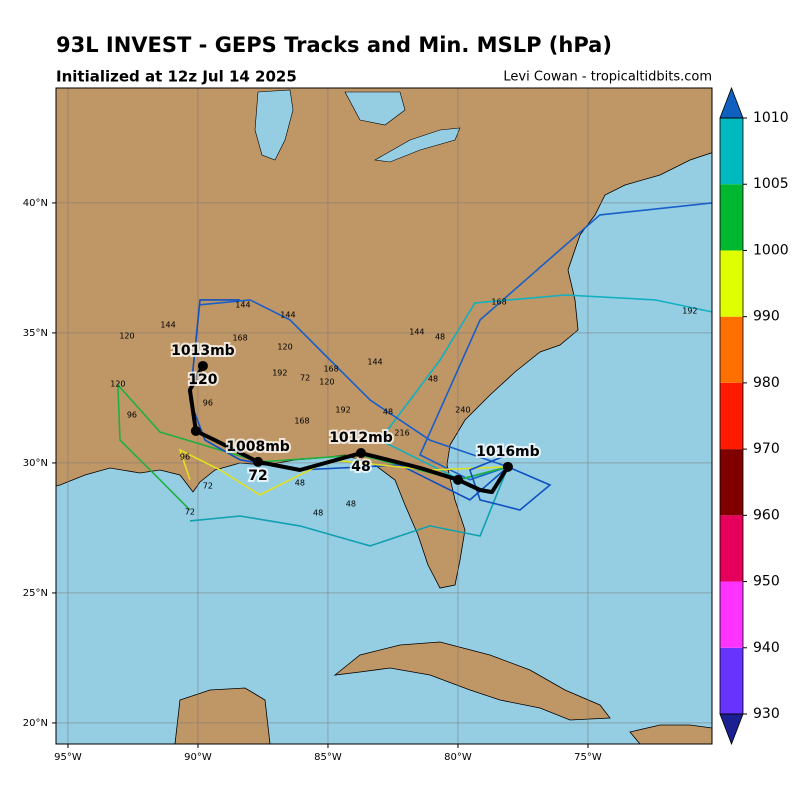 This screenshot has width=800, height=800. What do you see at coordinates (731, 102) in the screenshot?
I see `colorbar-over` at bounding box center [731, 102].